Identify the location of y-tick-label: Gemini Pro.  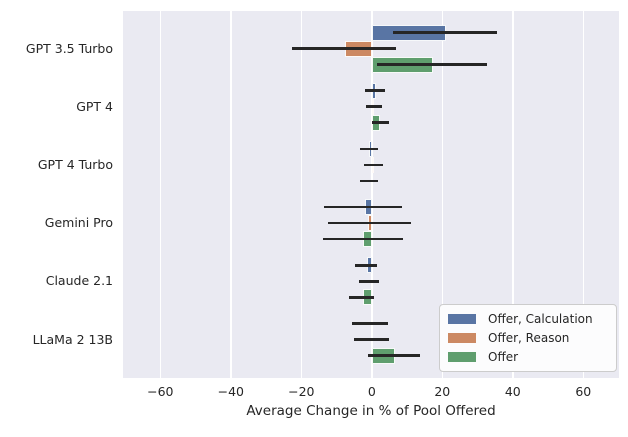
(78, 223).